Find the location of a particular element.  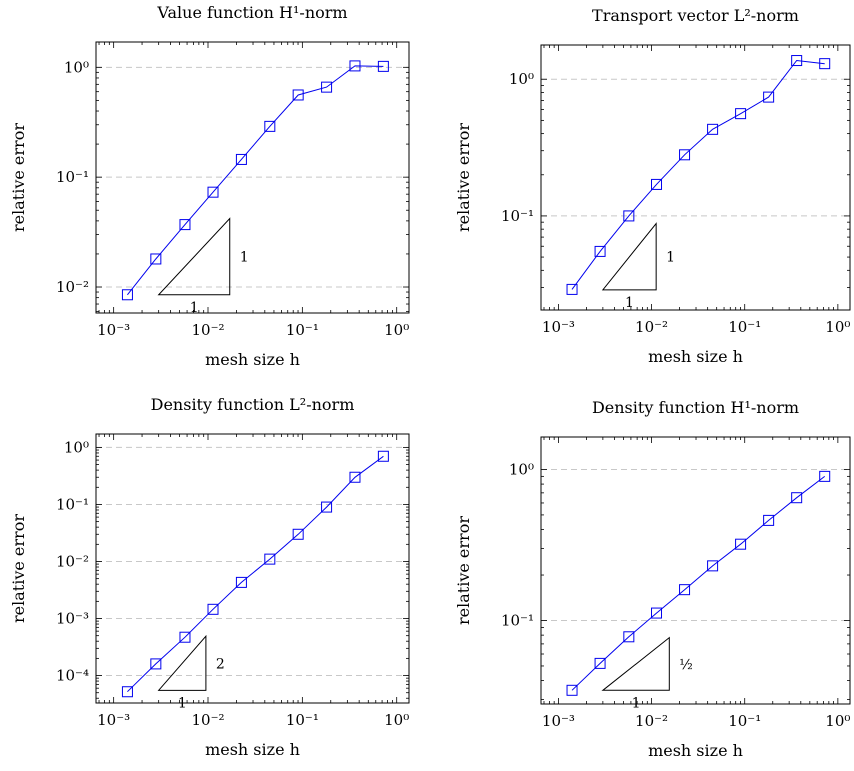

chart-title: Value function H¹-norm is located at coordinates (251, 12).